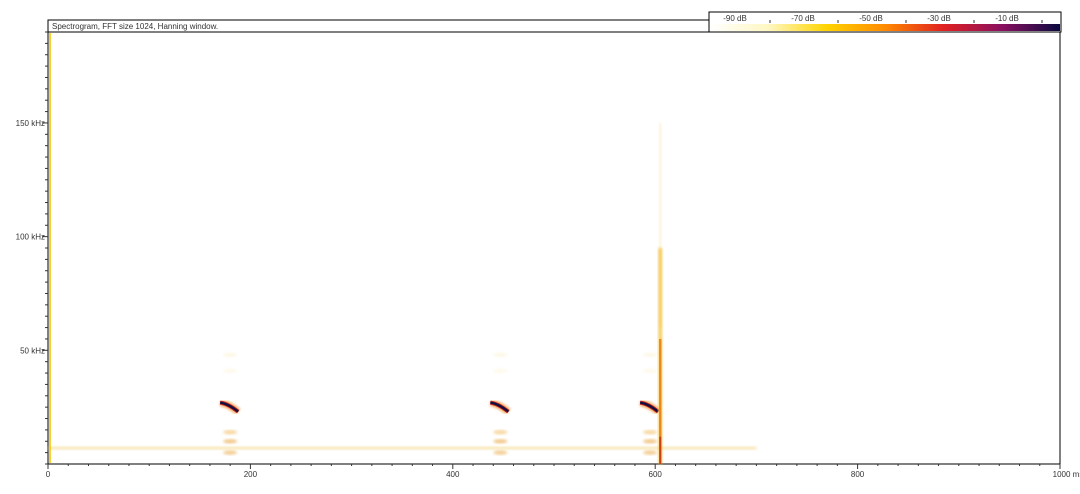 This screenshot has height=494, width=1080. I want to click on click-faint, so click(660, 225).